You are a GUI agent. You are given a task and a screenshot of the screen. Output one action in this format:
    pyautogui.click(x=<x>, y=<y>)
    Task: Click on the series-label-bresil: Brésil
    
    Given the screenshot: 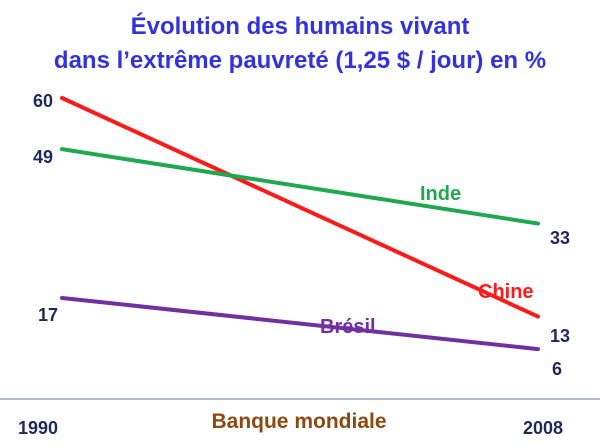 What is the action you would take?
    pyautogui.click(x=348, y=327)
    